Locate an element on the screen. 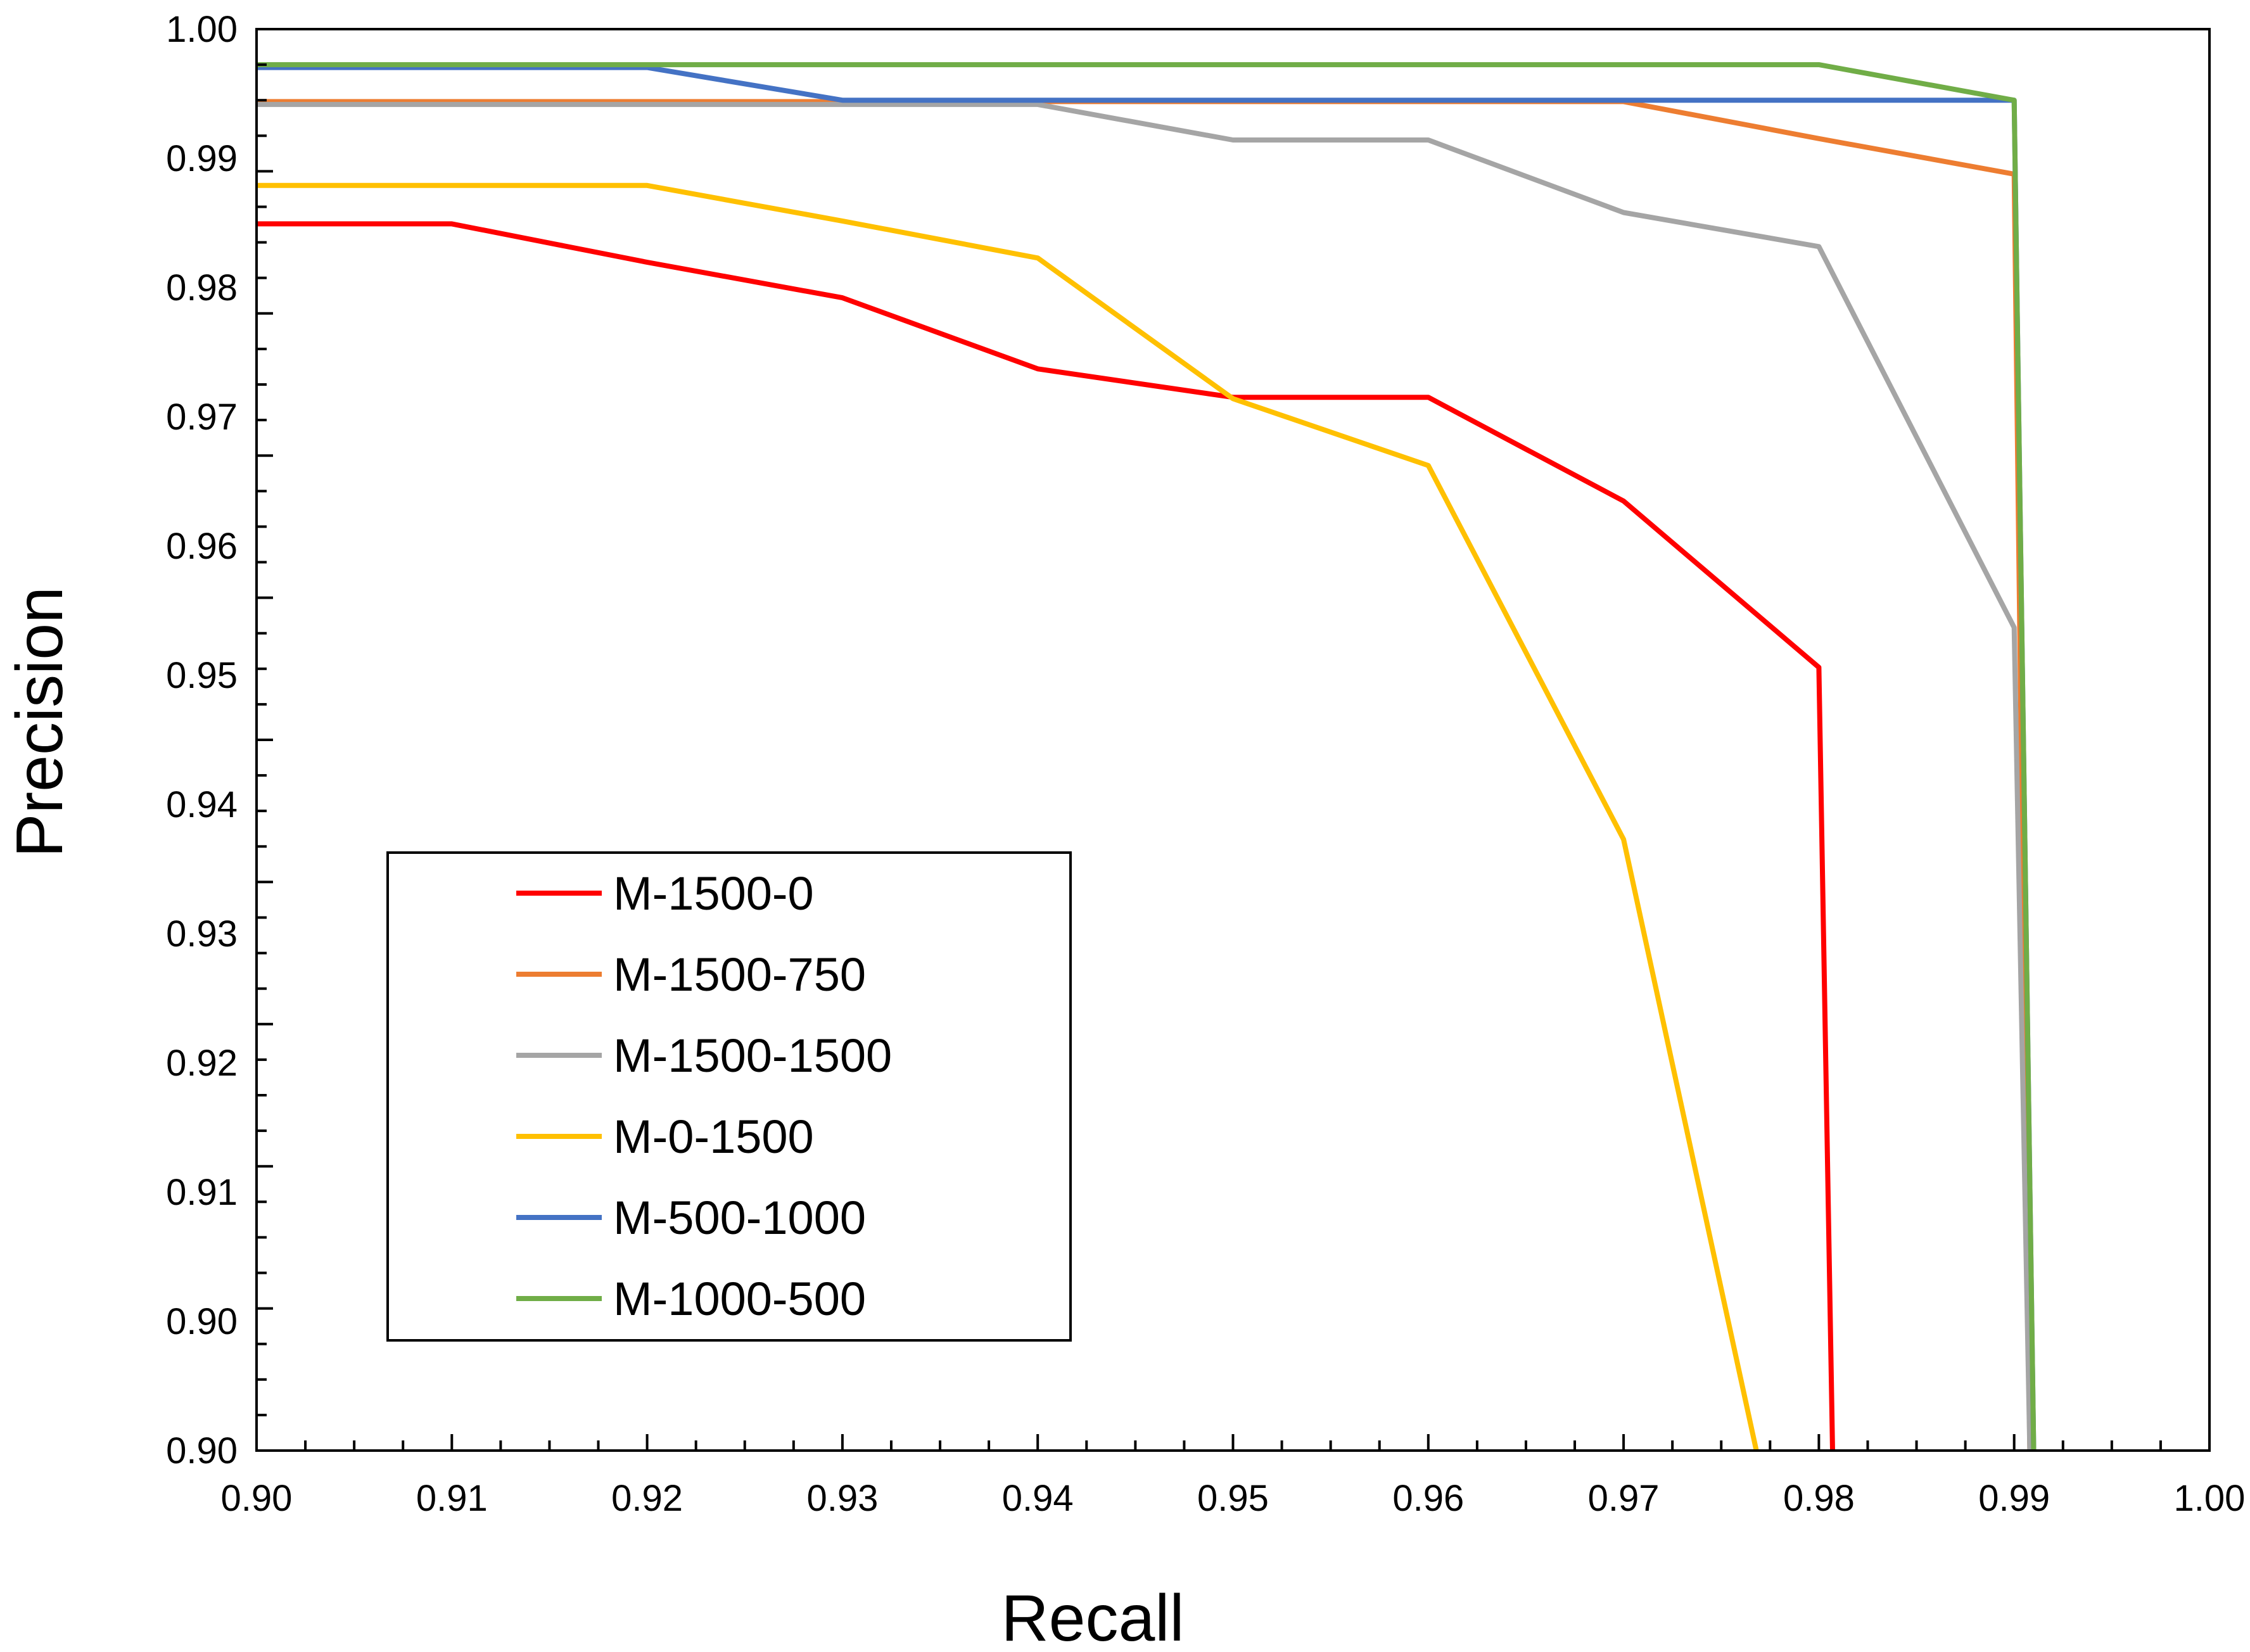  y-tick-label: 0.98 is located at coordinates (202, 287).